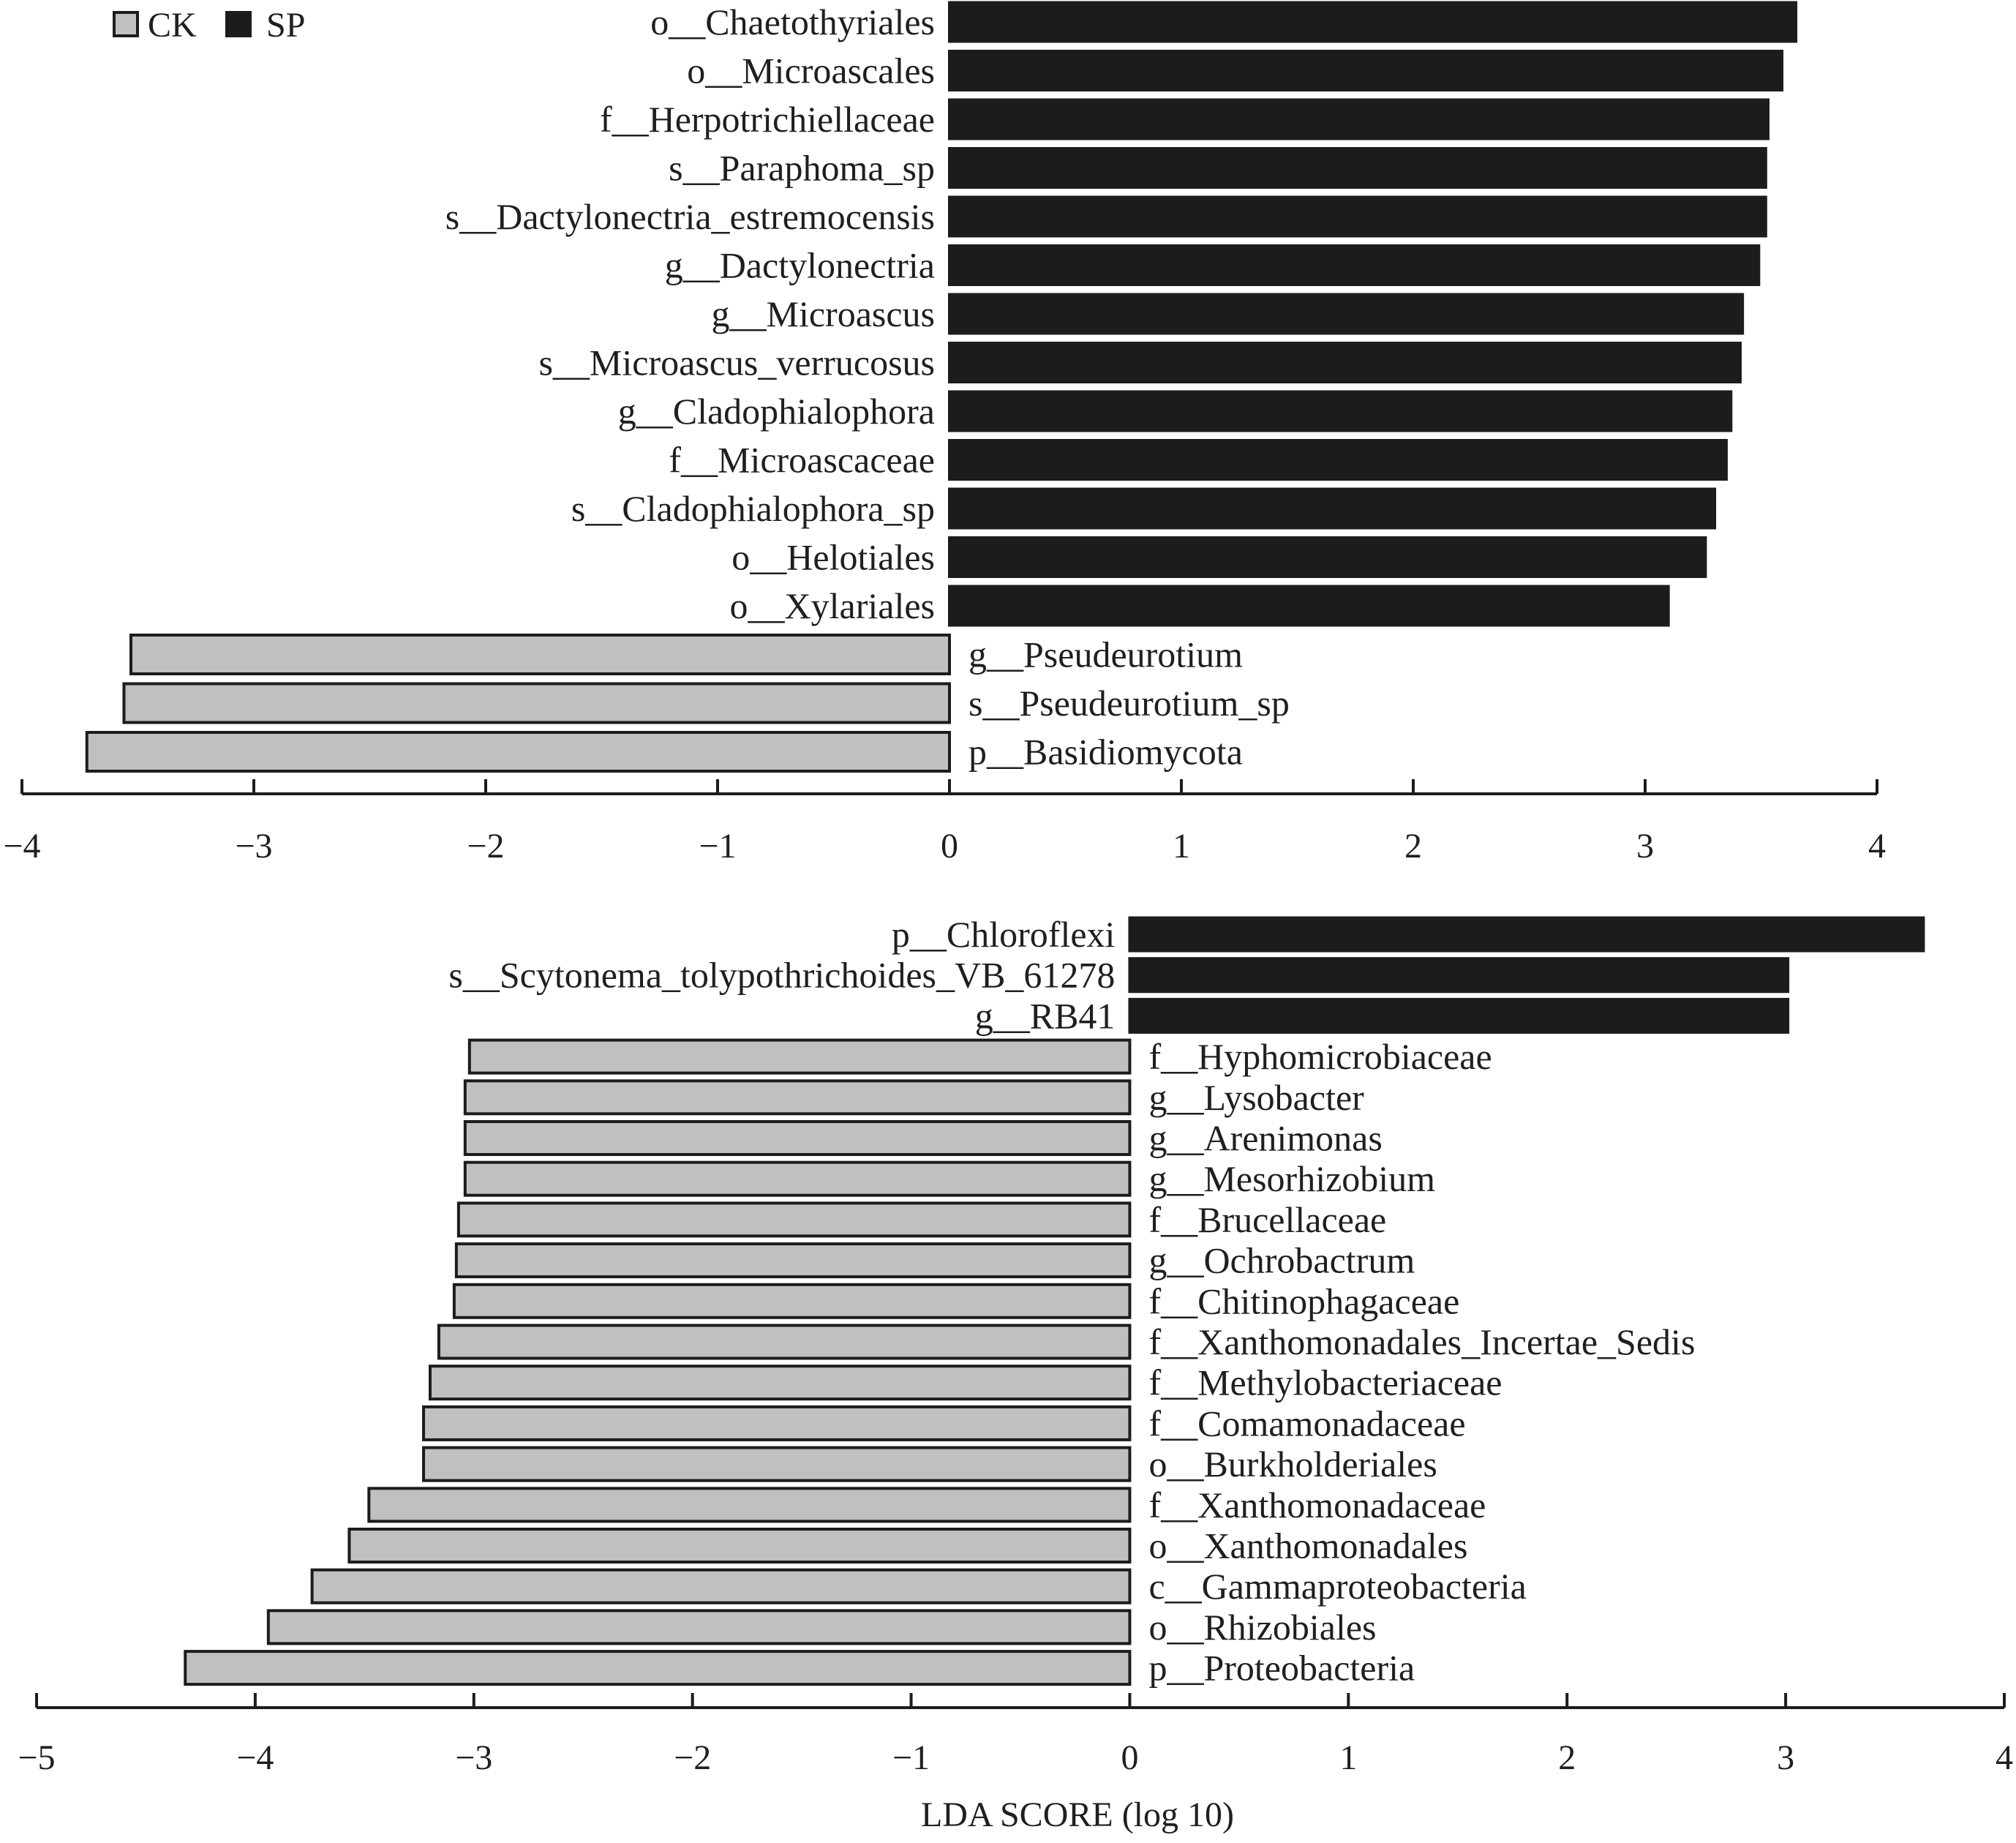 This screenshot has height=1843, width=2016. What do you see at coordinates (781, 1383) in the screenshot?
I see `bar-f__Methylobacteriaceae` at bounding box center [781, 1383].